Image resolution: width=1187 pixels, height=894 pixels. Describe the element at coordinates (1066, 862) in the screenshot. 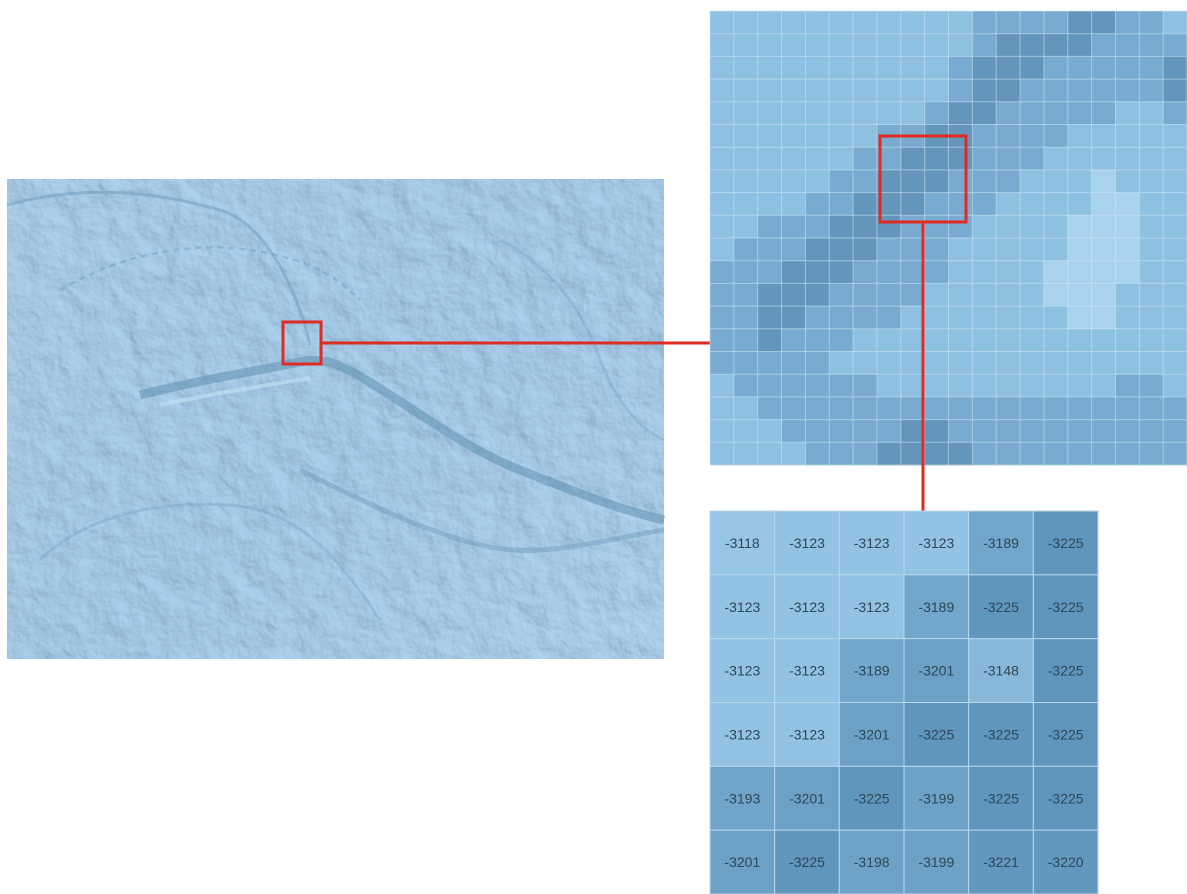

I see `depth-value-label: -3220` at that location.